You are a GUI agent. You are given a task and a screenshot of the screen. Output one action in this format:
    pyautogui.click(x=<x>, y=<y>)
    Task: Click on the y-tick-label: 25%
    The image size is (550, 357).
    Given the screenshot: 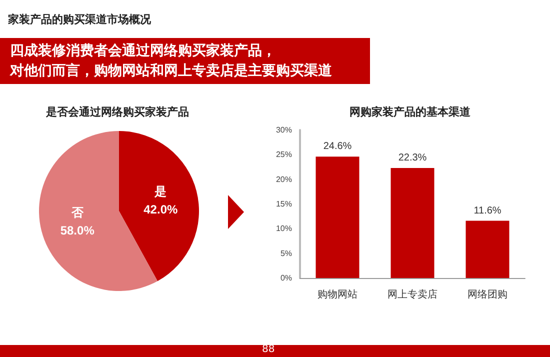 What is the action you would take?
    pyautogui.click(x=284, y=155)
    